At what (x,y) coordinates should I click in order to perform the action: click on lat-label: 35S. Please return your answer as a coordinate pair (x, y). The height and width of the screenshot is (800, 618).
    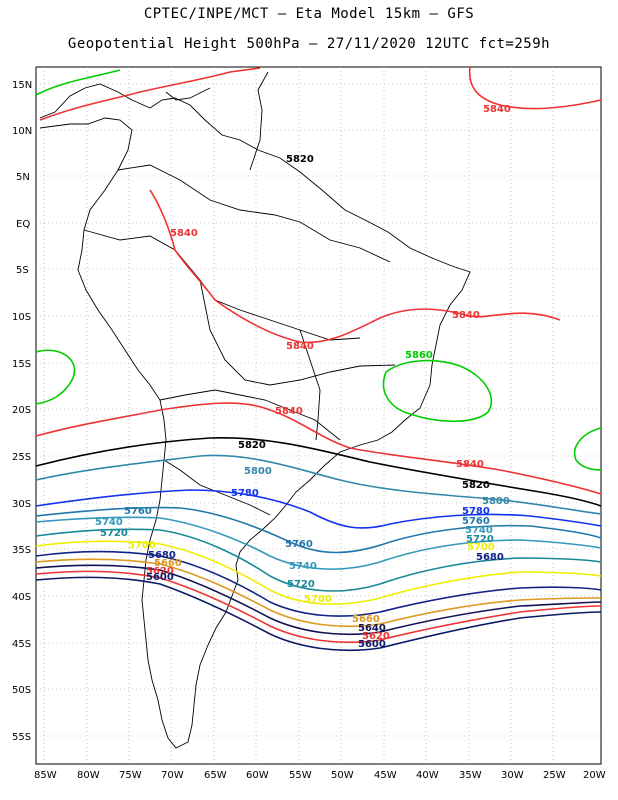
    Looking at the image, I should click on (21, 550).